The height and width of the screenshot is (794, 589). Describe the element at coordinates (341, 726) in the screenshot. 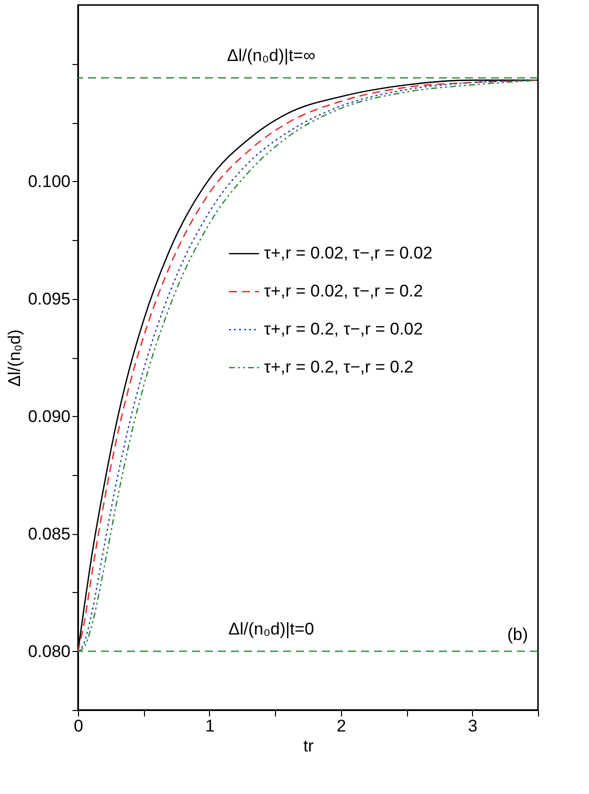

I see `x-tick-label: 2` at that location.